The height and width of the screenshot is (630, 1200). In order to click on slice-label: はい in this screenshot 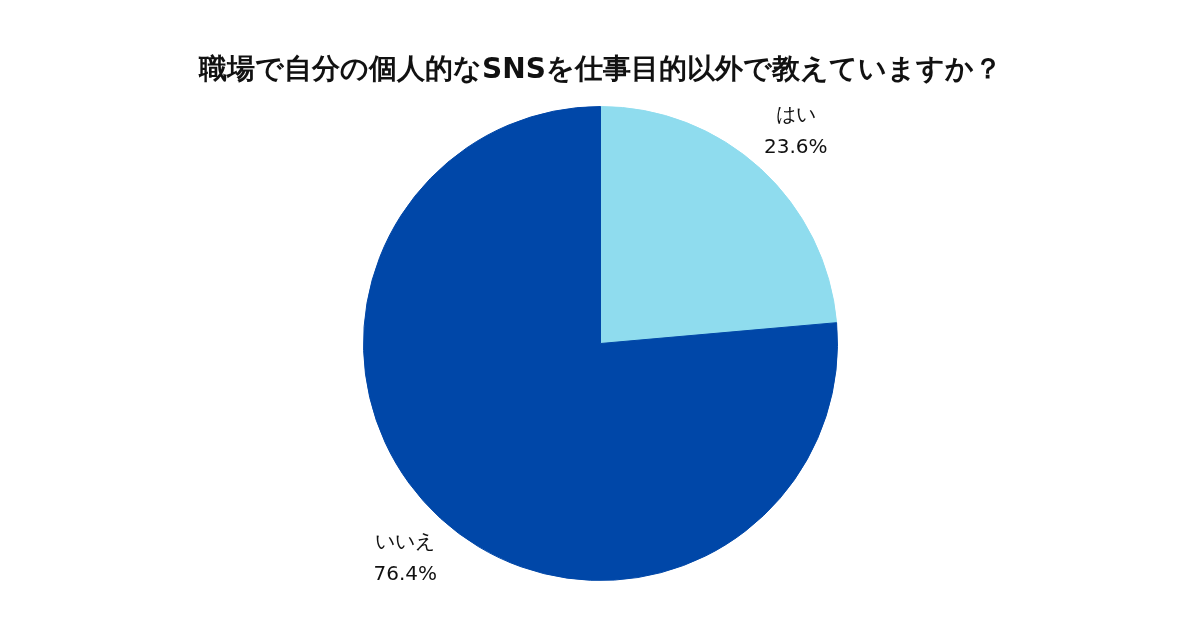, I will do `click(795, 114)`.